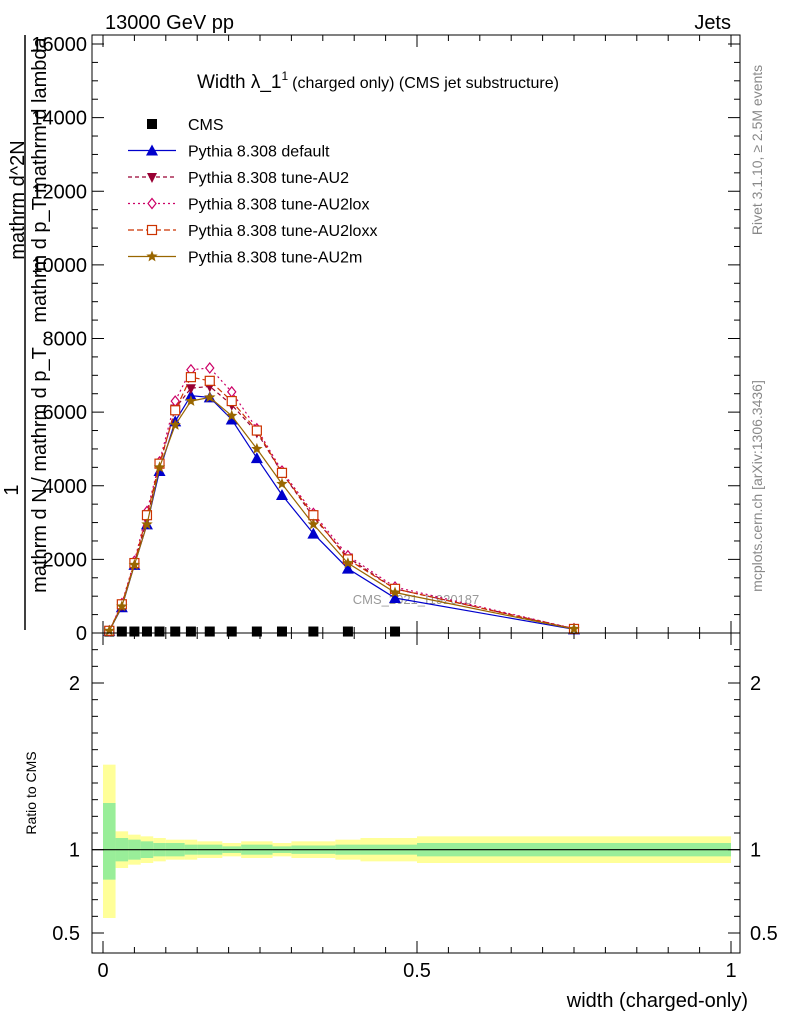 This screenshot has width=786, height=1024. I want to click on main-y-tick-label: 14000, so click(59, 119).